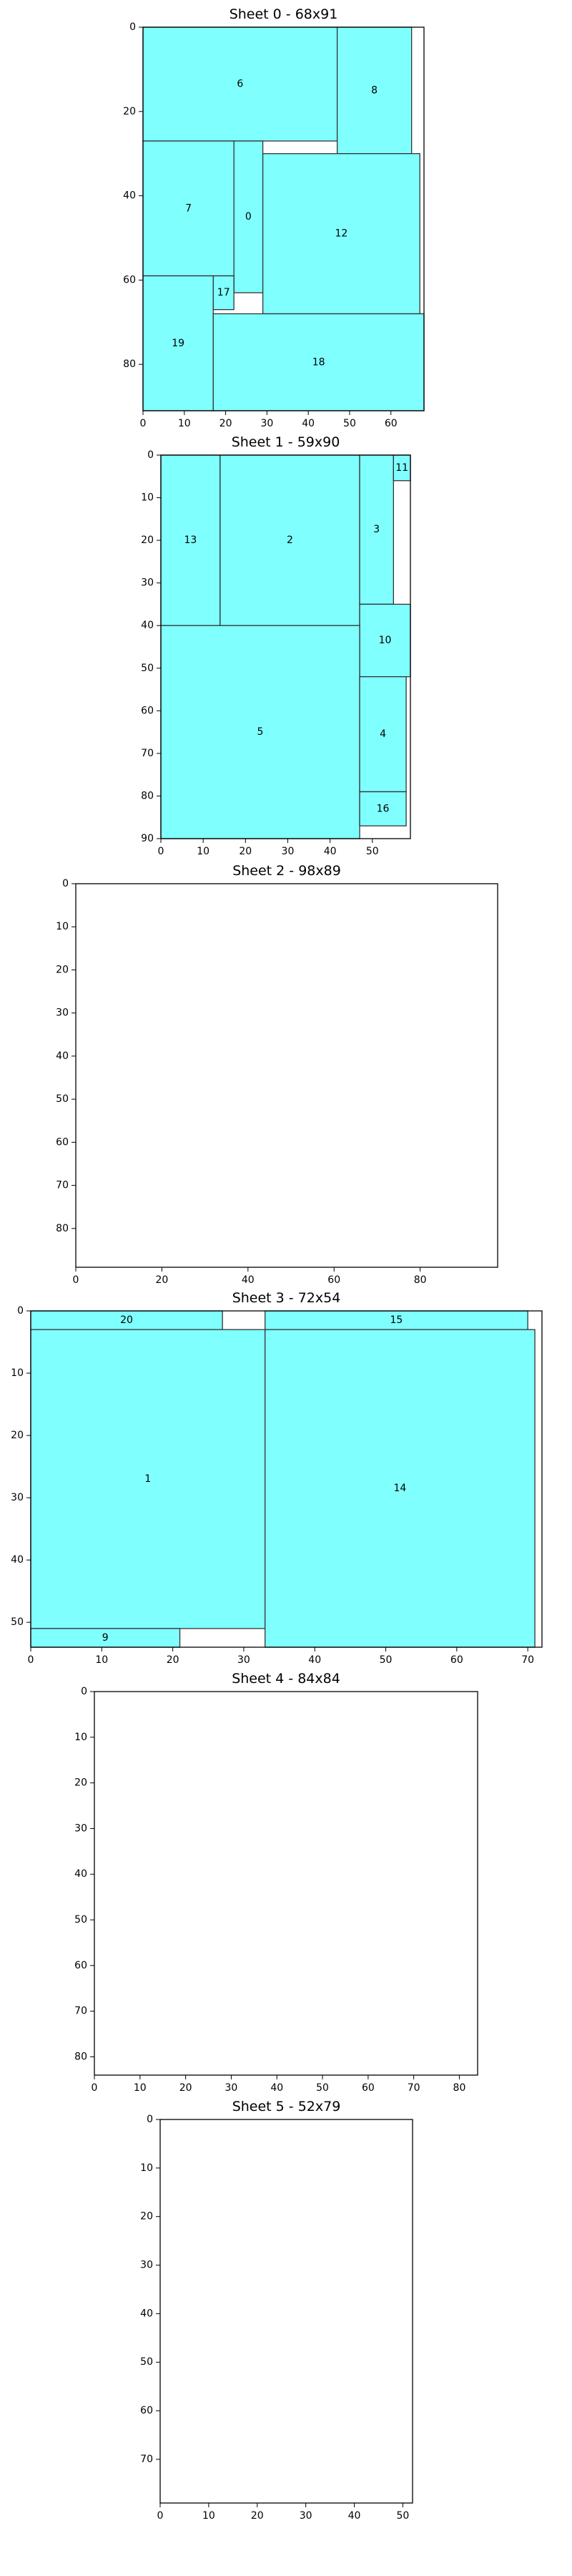  I want to click on piece-label-0: 0, so click(248, 217).